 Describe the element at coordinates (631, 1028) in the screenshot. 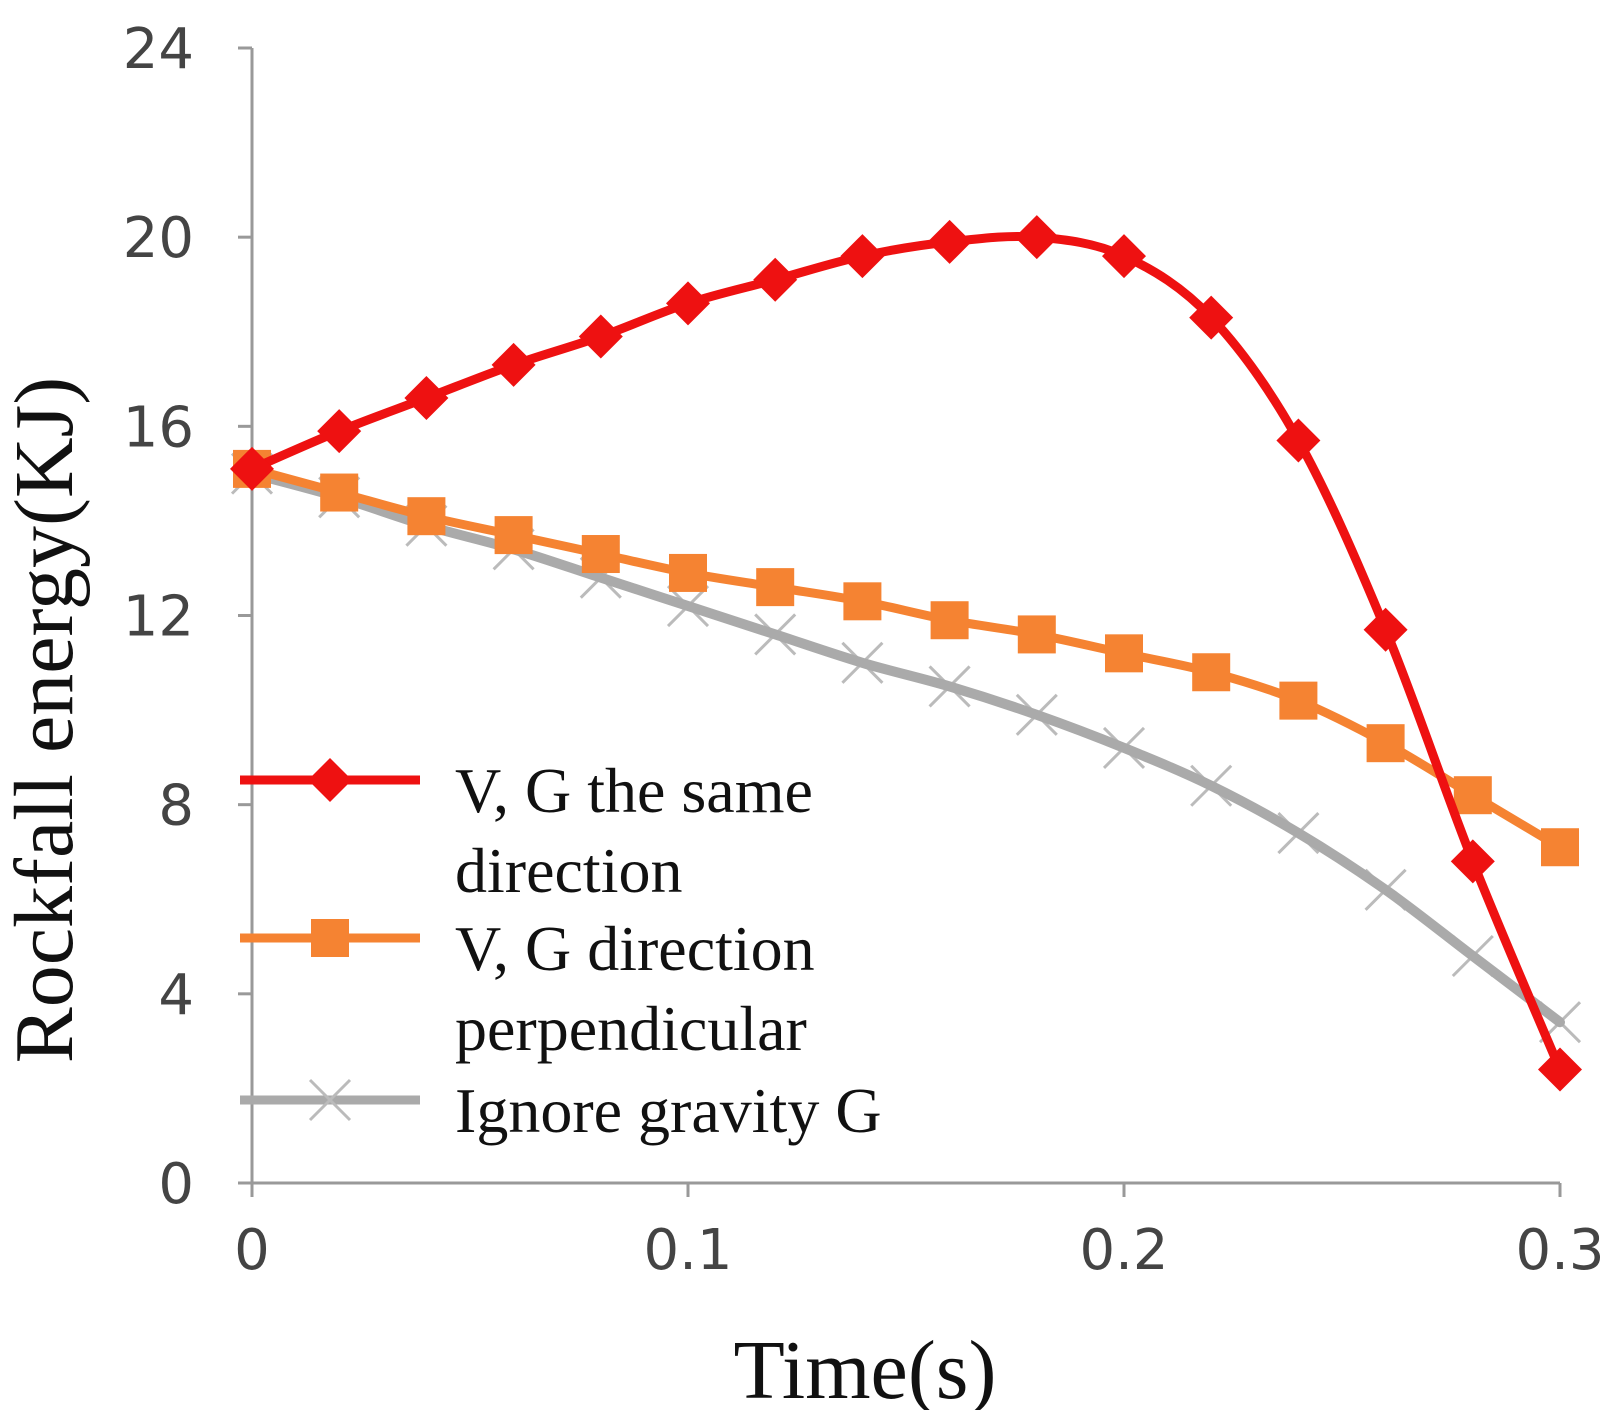

I see `legend-label-1: perpendicular` at that location.